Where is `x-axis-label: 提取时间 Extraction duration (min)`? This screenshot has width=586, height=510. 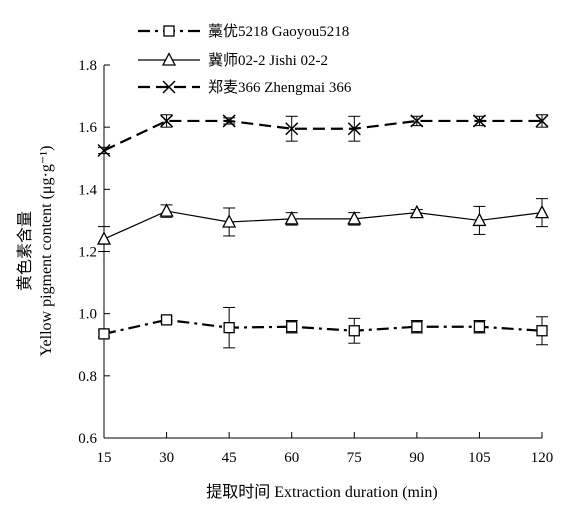 x-axis-label: 提取时间 Extraction duration (min) is located at coordinates (322, 492).